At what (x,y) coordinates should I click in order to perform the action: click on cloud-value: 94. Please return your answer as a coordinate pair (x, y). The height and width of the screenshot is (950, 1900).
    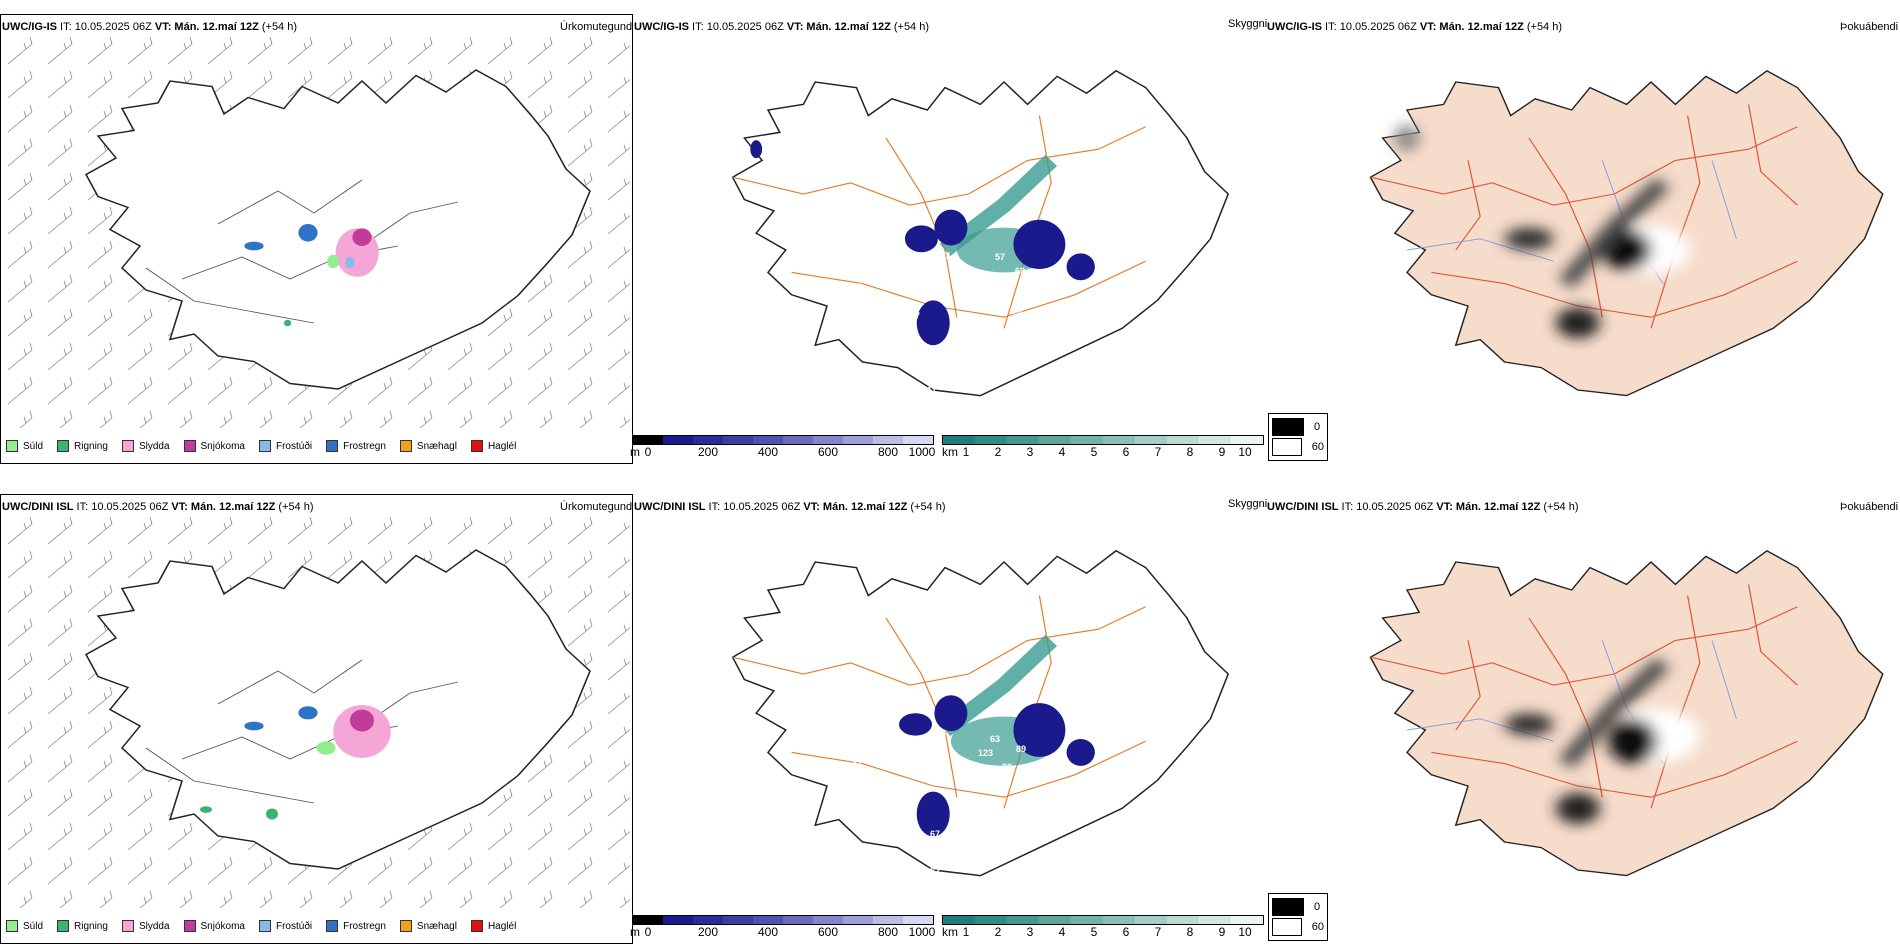
    Looking at the image, I should click on (979, 773).